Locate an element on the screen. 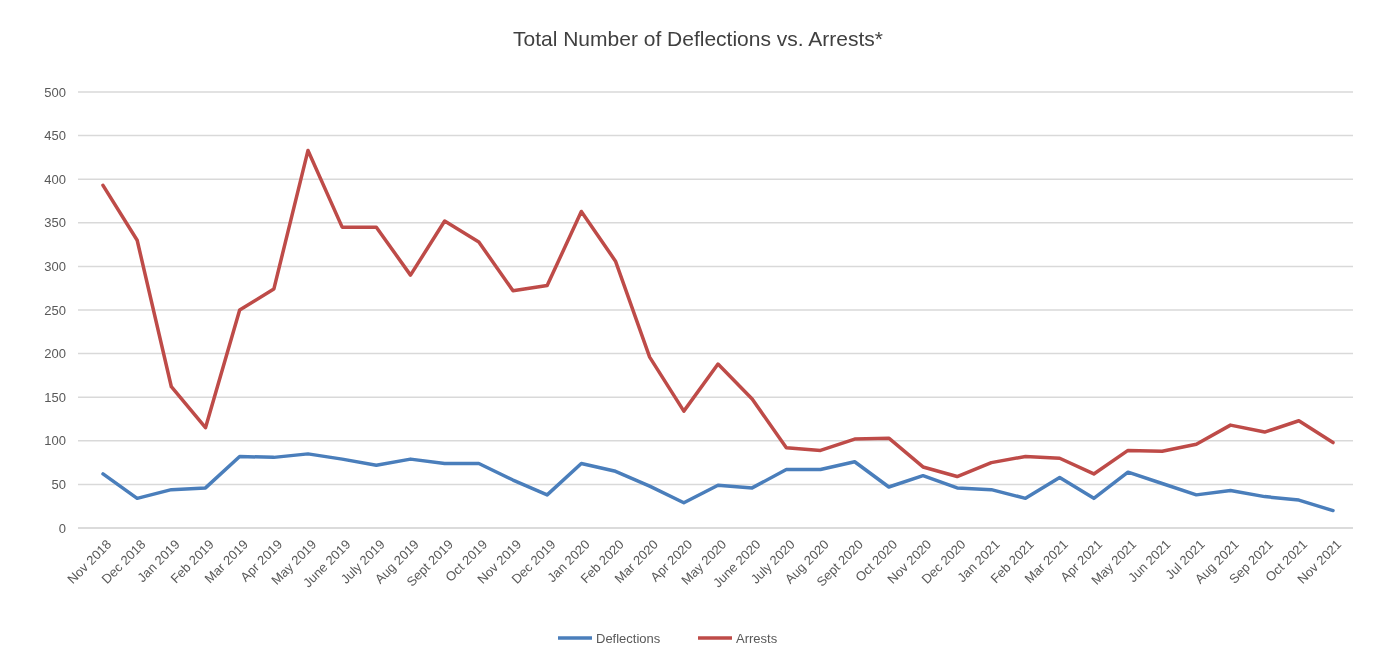 This screenshot has width=1397, height=666. y-tick-label: 0 is located at coordinates (62, 528).